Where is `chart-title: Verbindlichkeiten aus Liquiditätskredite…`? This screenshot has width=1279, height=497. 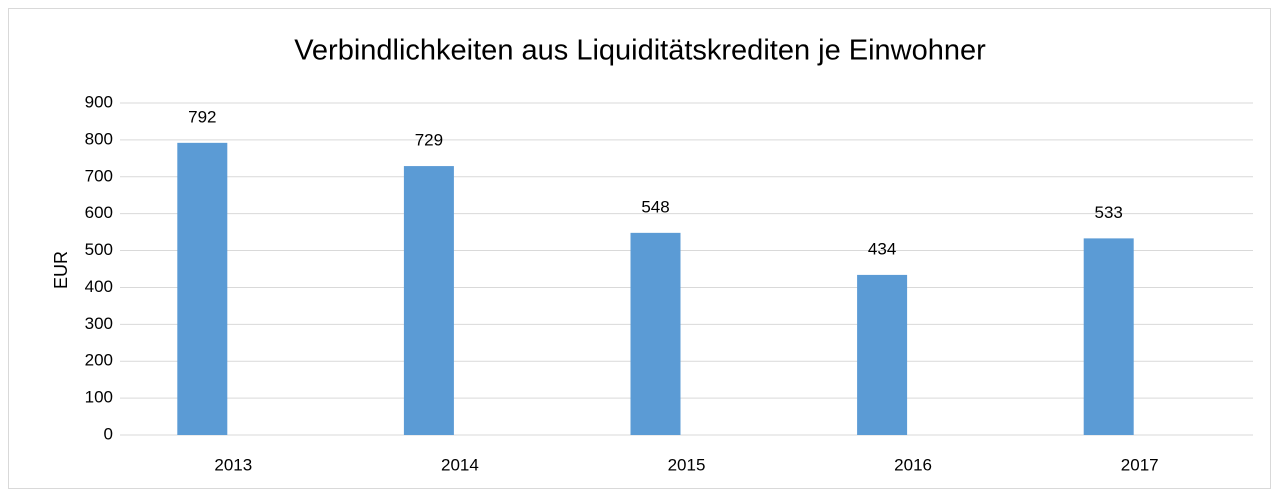 chart-title: Verbindlichkeiten aus Liquiditätskredite… is located at coordinates (640, 51).